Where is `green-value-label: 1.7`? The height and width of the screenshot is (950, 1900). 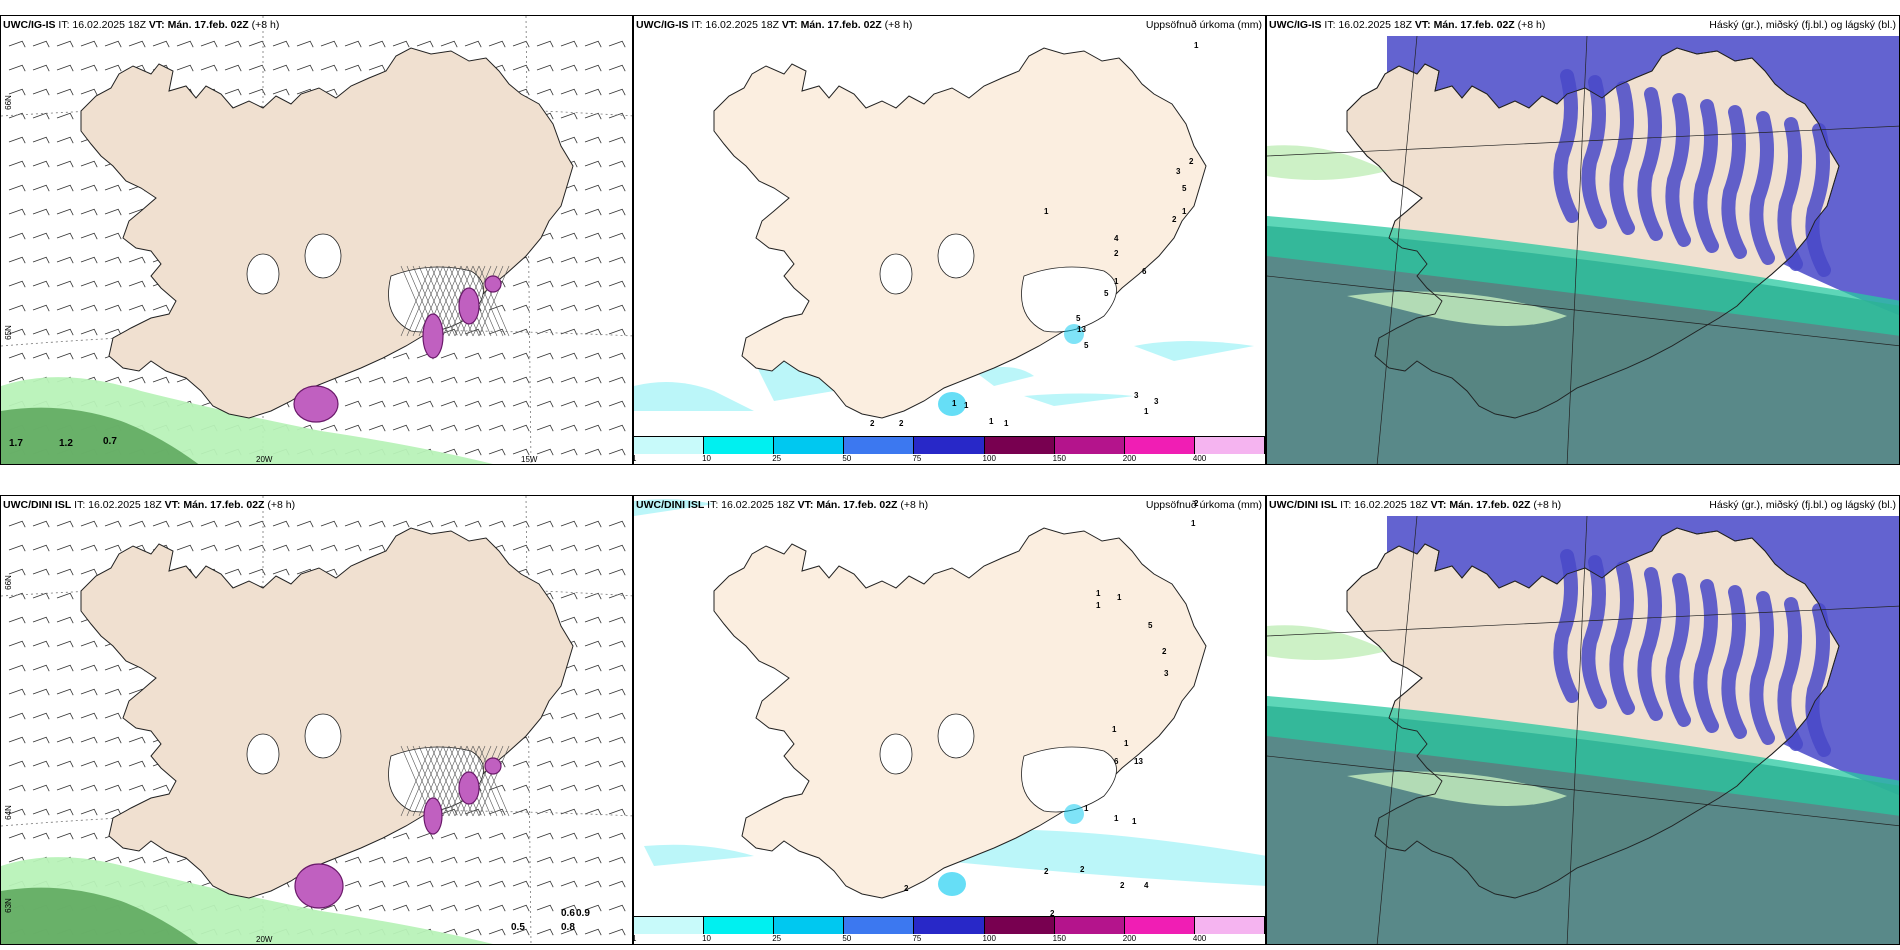 green-value-label: 1.7 is located at coordinates (16, 443).